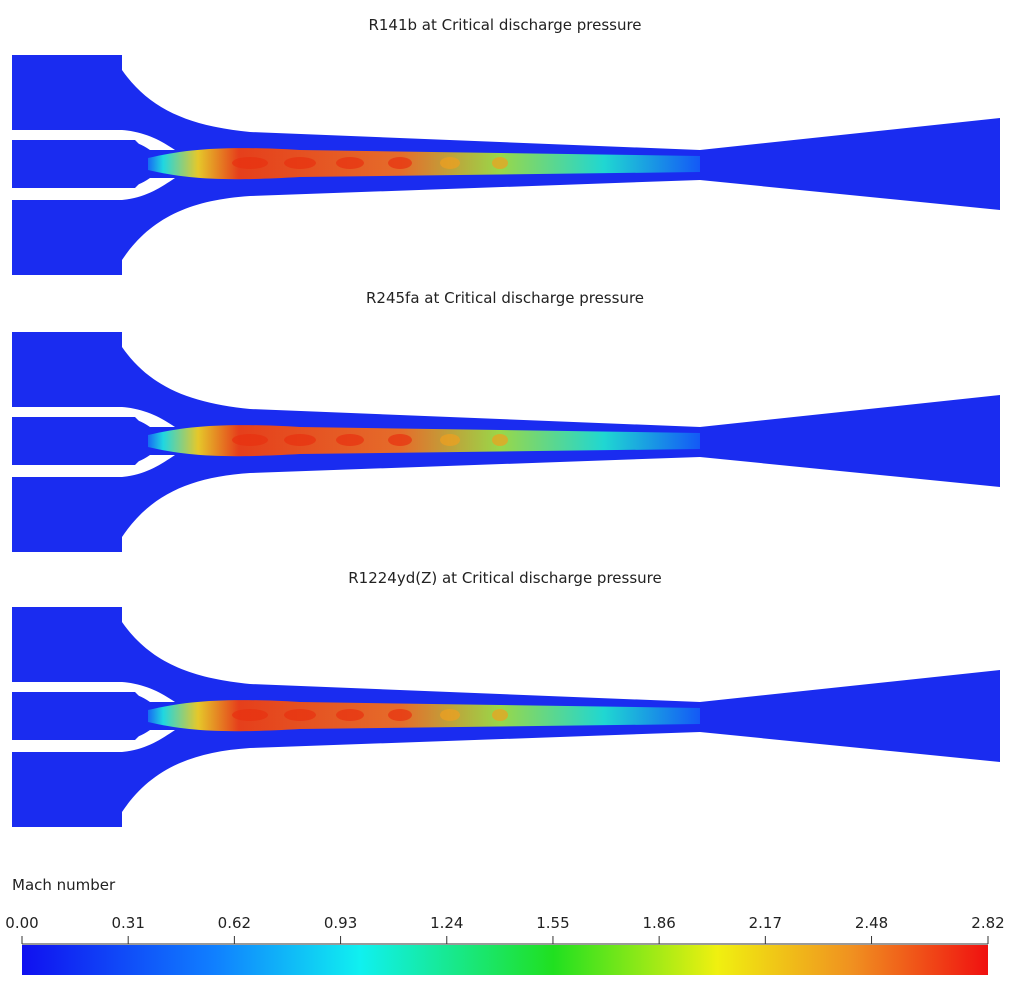  I want to click on colorbar-tick-label: 1.55, so click(552, 923).